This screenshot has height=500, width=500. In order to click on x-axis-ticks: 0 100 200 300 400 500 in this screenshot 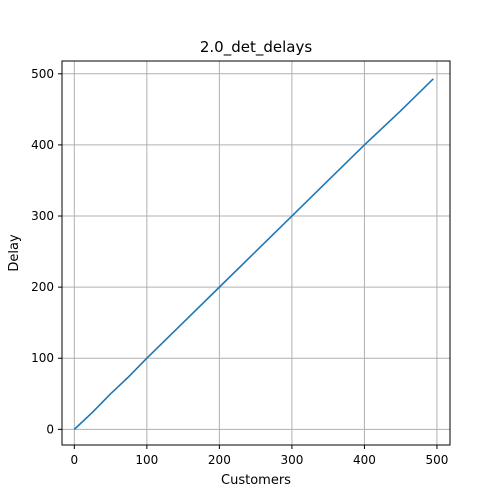, I will do `click(259, 456)`.